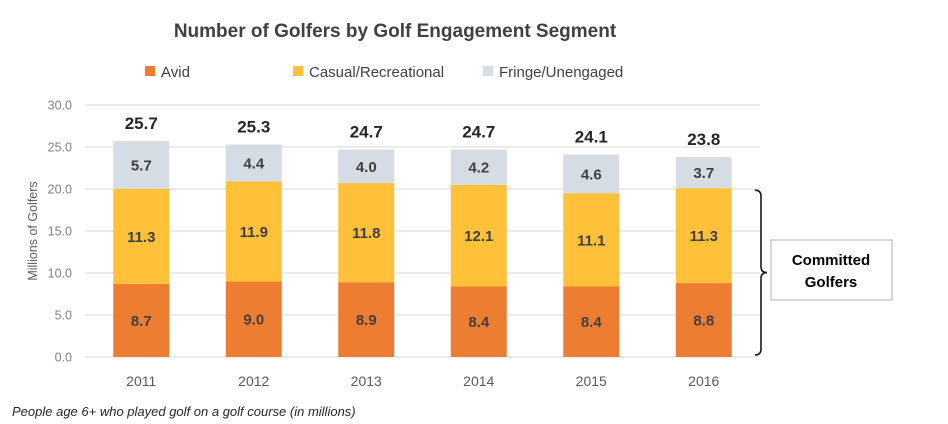 The height and width of the screenshot is (424, 948). I want to click on total-label-2011: 25.7, so click(141, 123).